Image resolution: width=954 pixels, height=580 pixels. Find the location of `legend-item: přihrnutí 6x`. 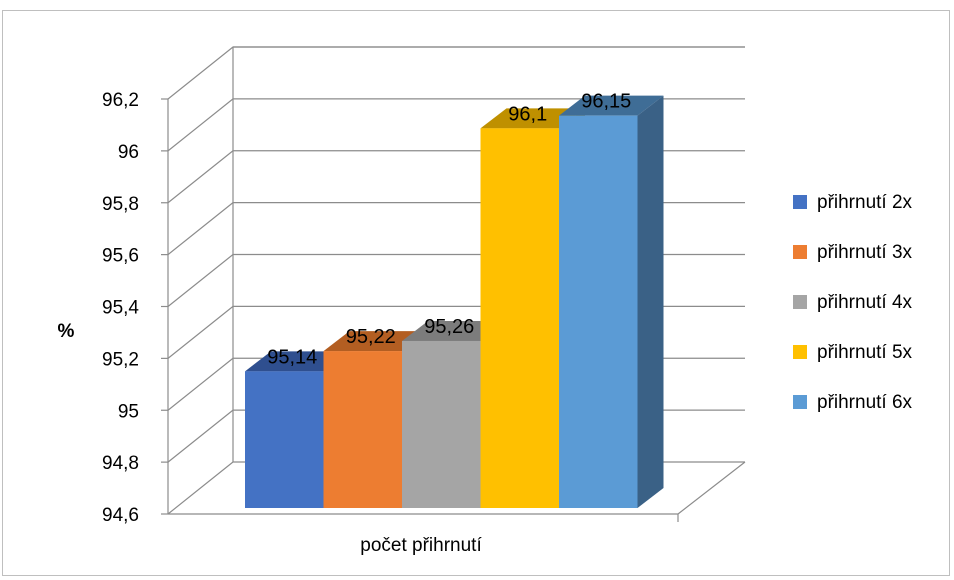

legend-item: přihrnutí 6x is located at coordinates (853, 402).